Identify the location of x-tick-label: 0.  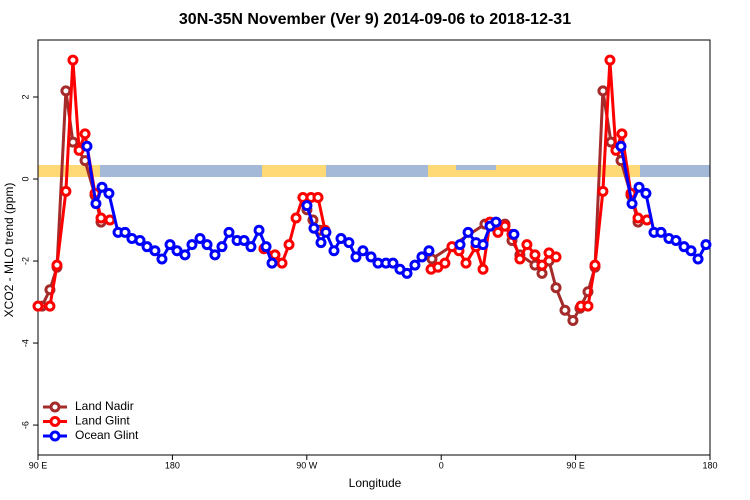
(441, 465).